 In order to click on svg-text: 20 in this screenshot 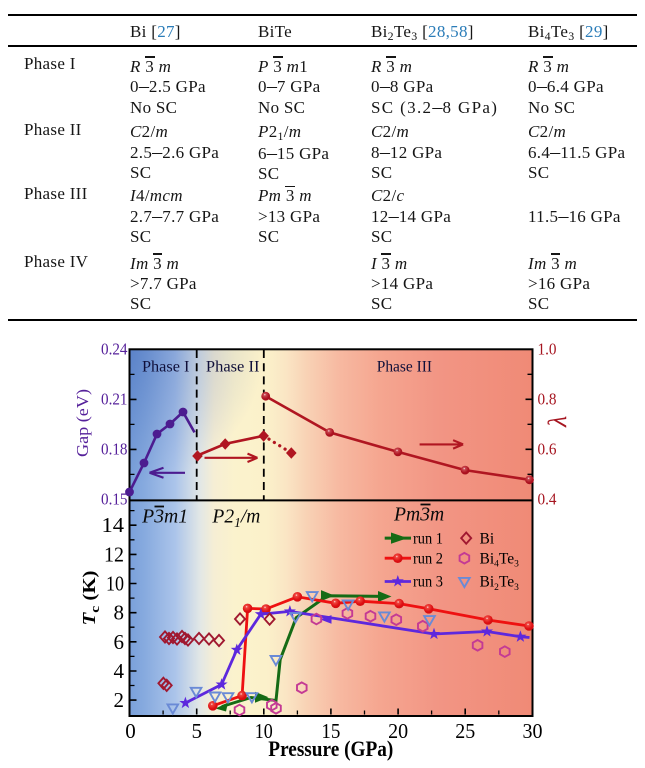, I will do `click(398, 731)`.